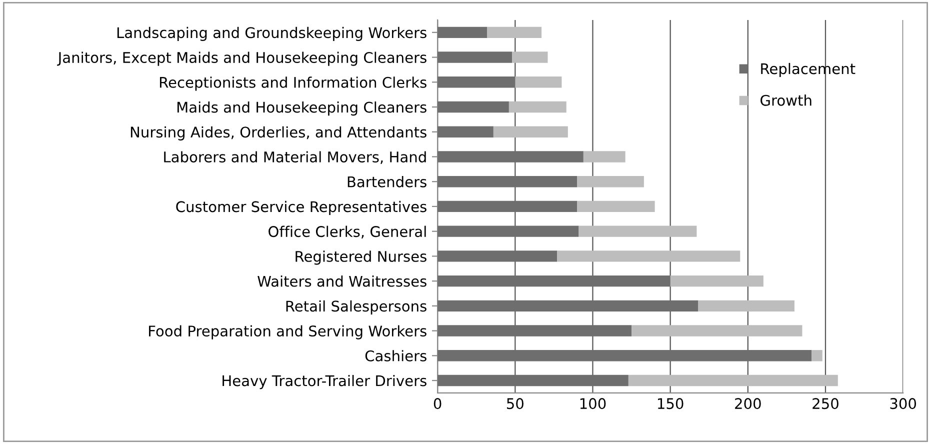 The image size is (931, 444). What do you see at coordinates (287, 332) in the screenshot?
I see `y-tick-label: Food Preparation and Serving Workers` at bounding box center [287, 332].